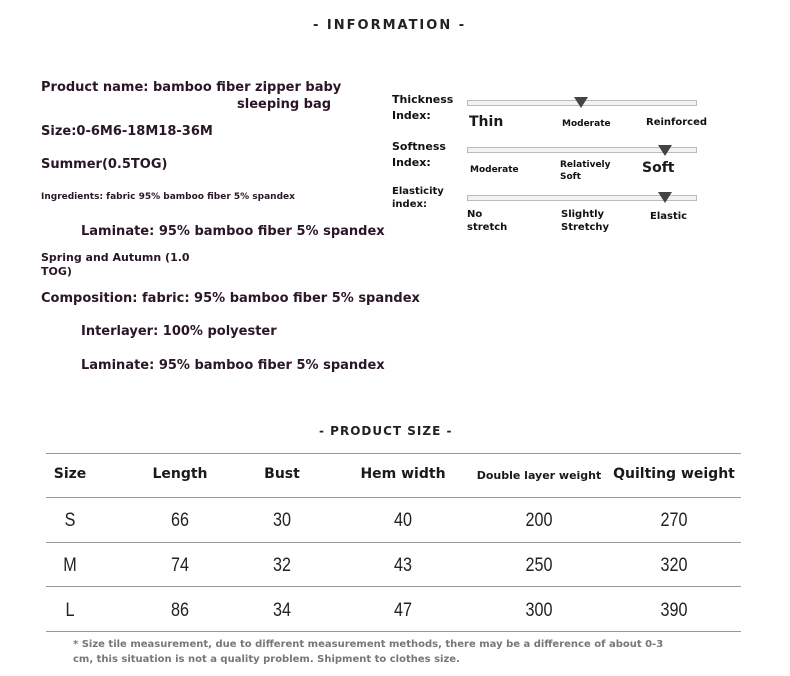 The height and width of the screenshot is (676, 790). What do you see at coordinates (418, 198) in the screenshot?
I see `elasticity-label: Elasticity index:` at bounding box center [418, 198].